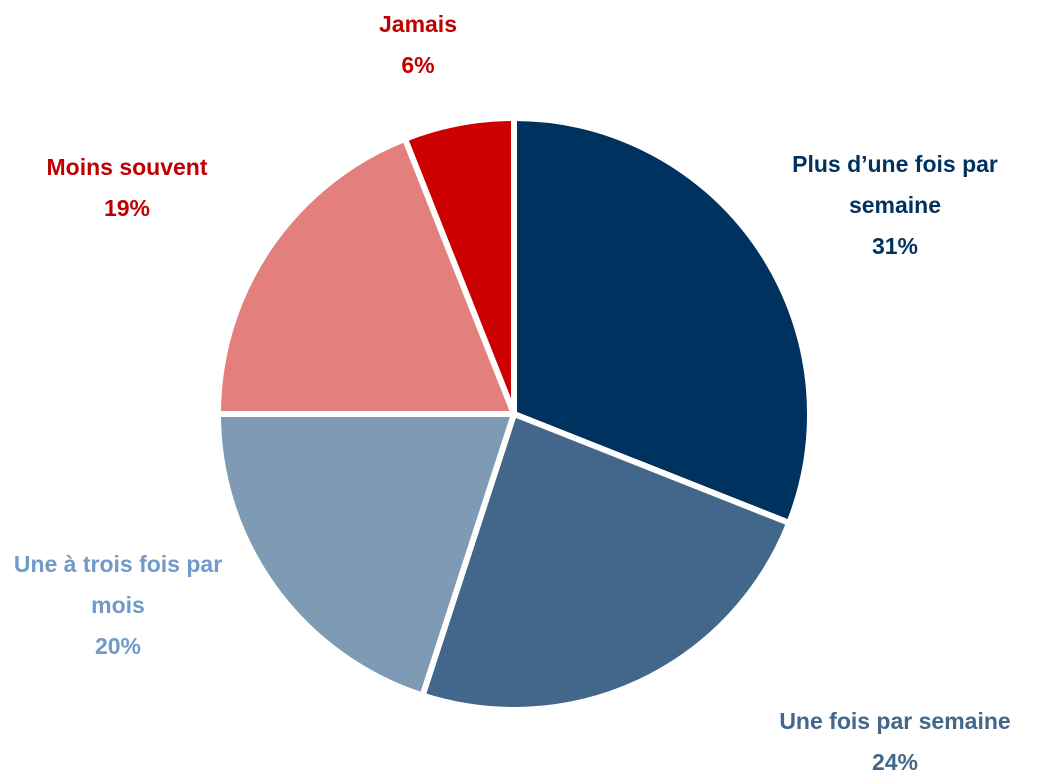  What do you see at coordinates (418, 65) in the screenshot?
I see `value-label: 6%` at bounding box center [418, 65].